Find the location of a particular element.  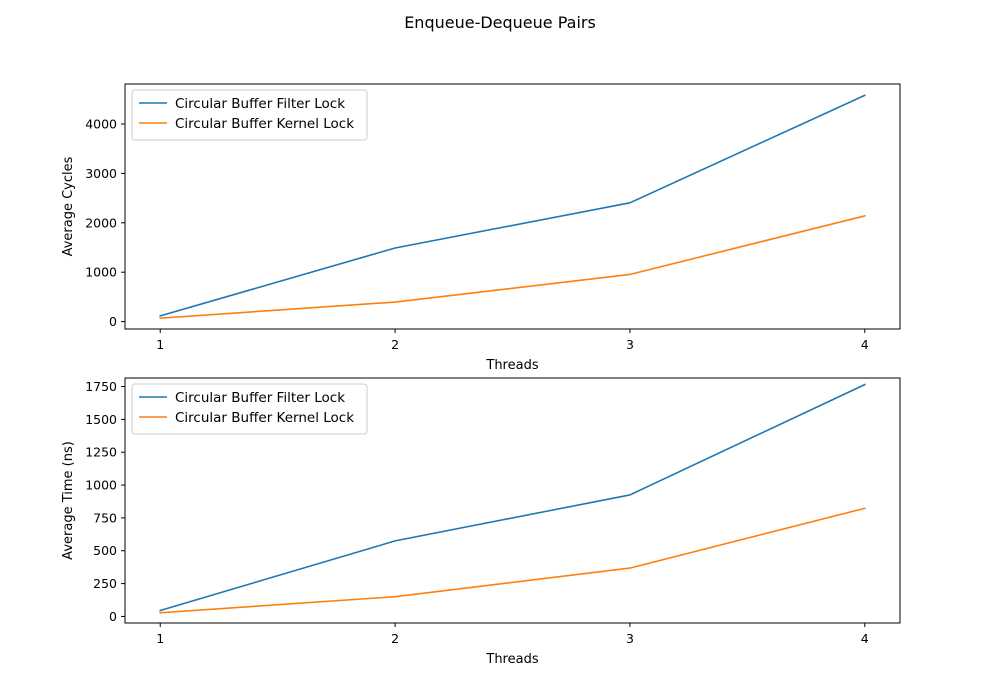

y-tick-label: 3000 is located at coordinates (101, 173).